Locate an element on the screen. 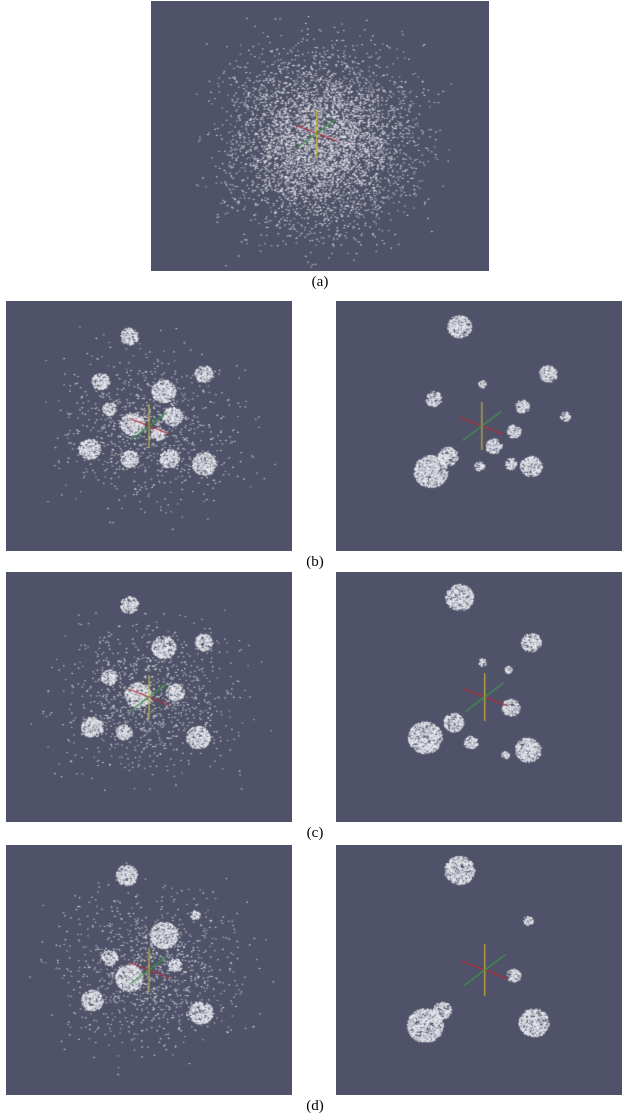 The image size is (623, 1116). panel-c-right-point-cloud is located at coordinates (479, 697).